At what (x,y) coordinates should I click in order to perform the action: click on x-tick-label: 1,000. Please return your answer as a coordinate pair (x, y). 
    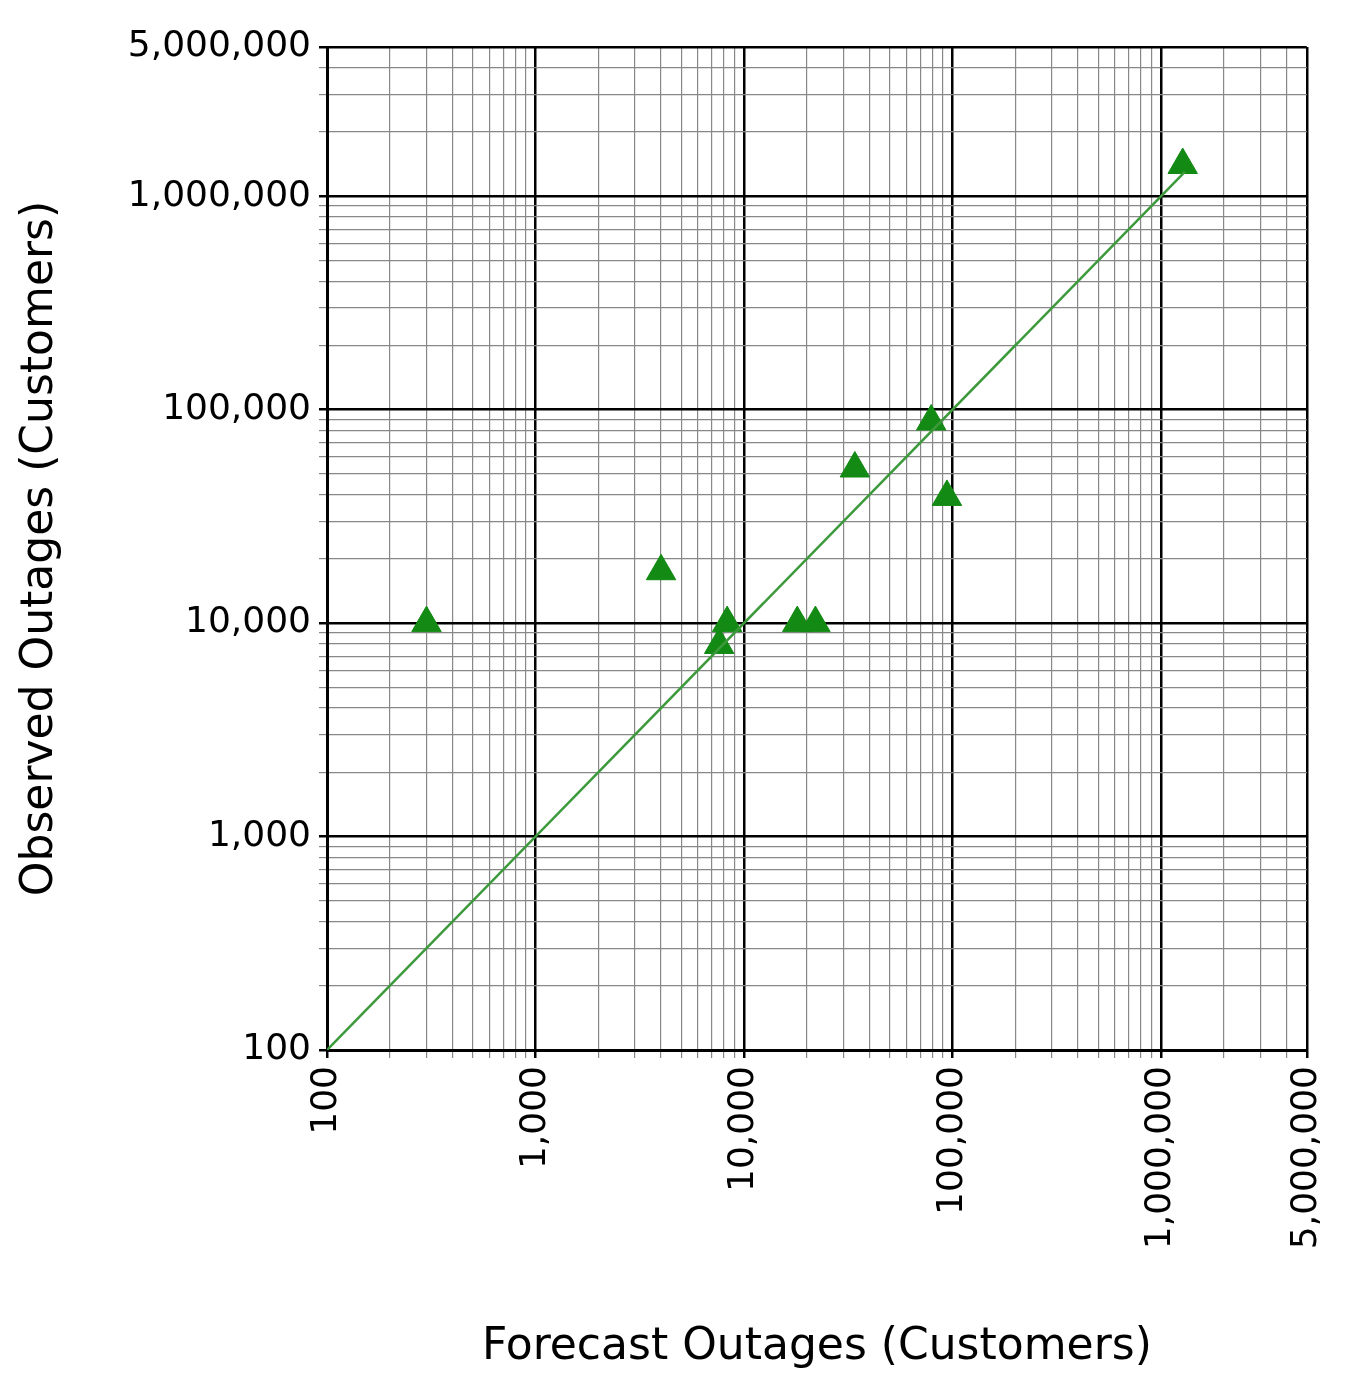
    Looking at the image, I should click on (532, 1118).